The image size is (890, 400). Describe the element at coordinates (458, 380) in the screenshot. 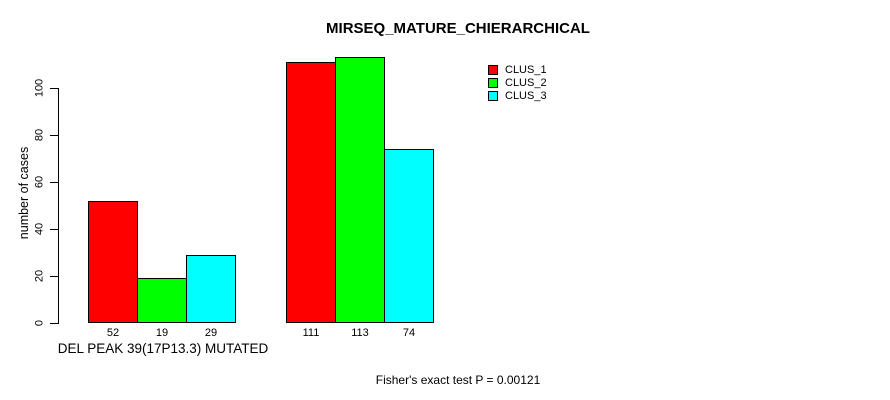

I see `annotation-text: Fisher's exact test P = 0.00121` at that location.